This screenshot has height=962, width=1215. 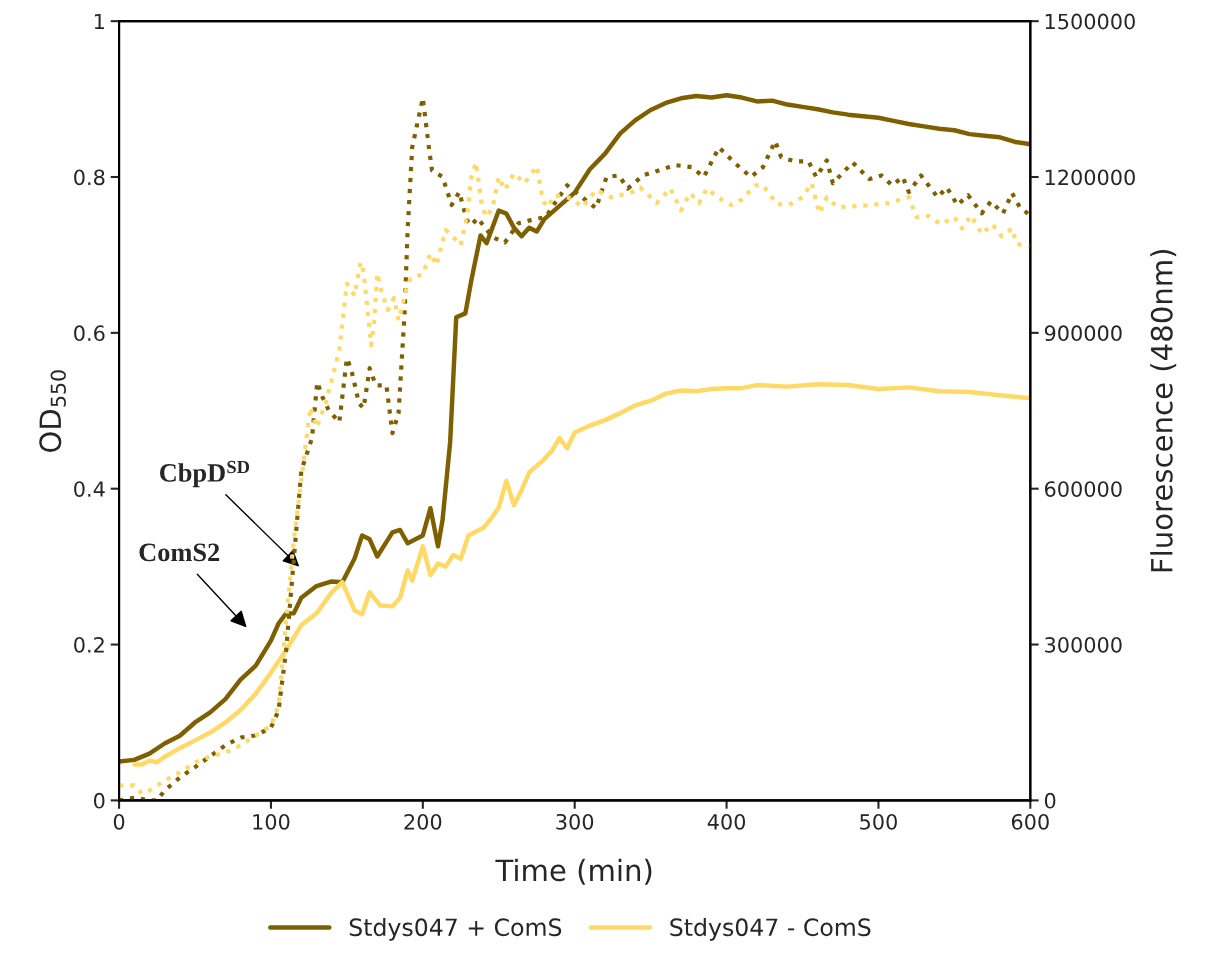 I want to click on y-tick-label: 0.6, so click(x=89, y=333).